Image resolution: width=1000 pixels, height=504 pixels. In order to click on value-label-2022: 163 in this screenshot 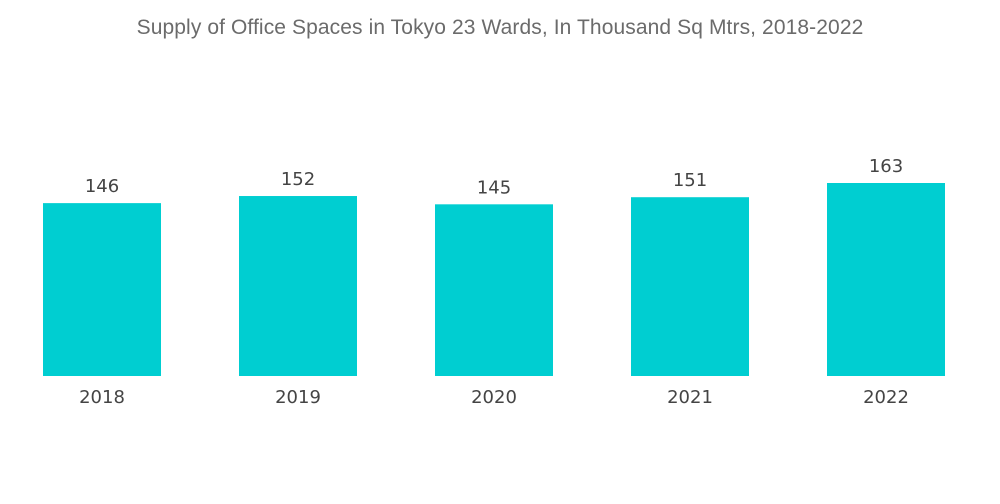, I will do `click(886, 166)`.